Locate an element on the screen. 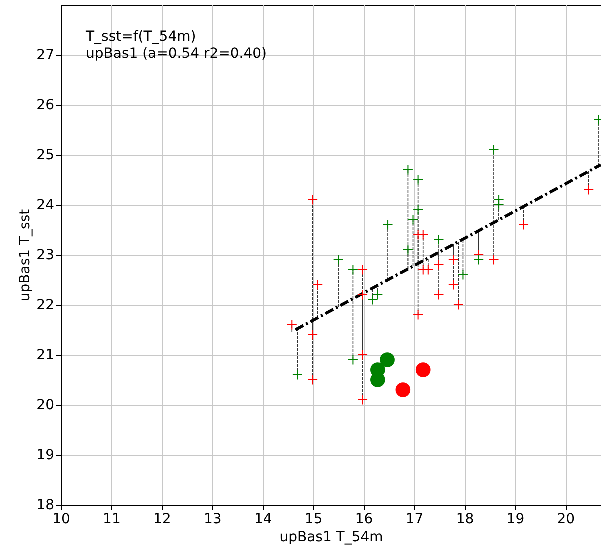 The width and height of the screenshot is (601, 548). x-tick-label: 13 is located at coordinates (213, 520).